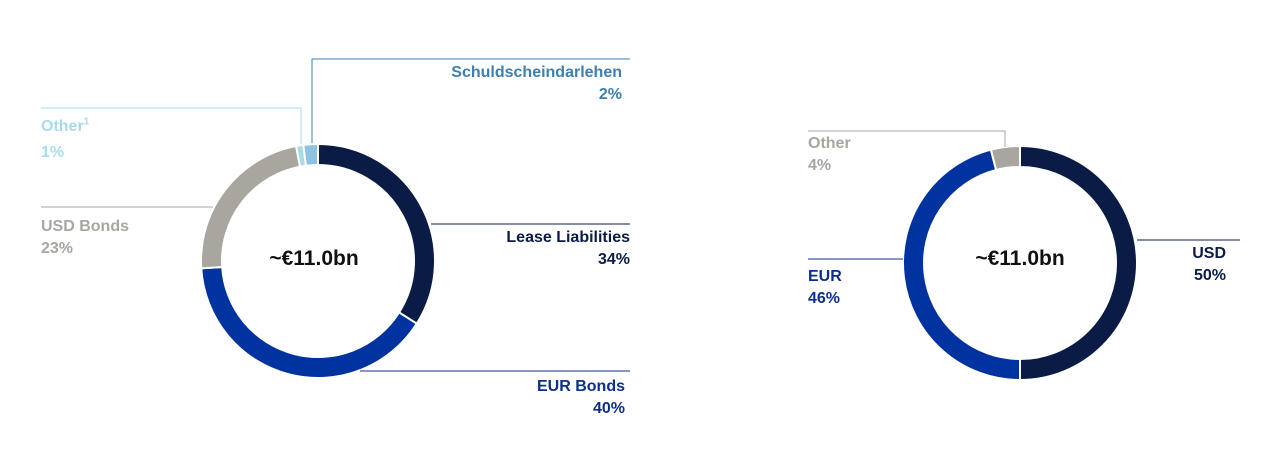 The image size is (1262, 452). I want to click on label-value: 34%, so click(613, 259).